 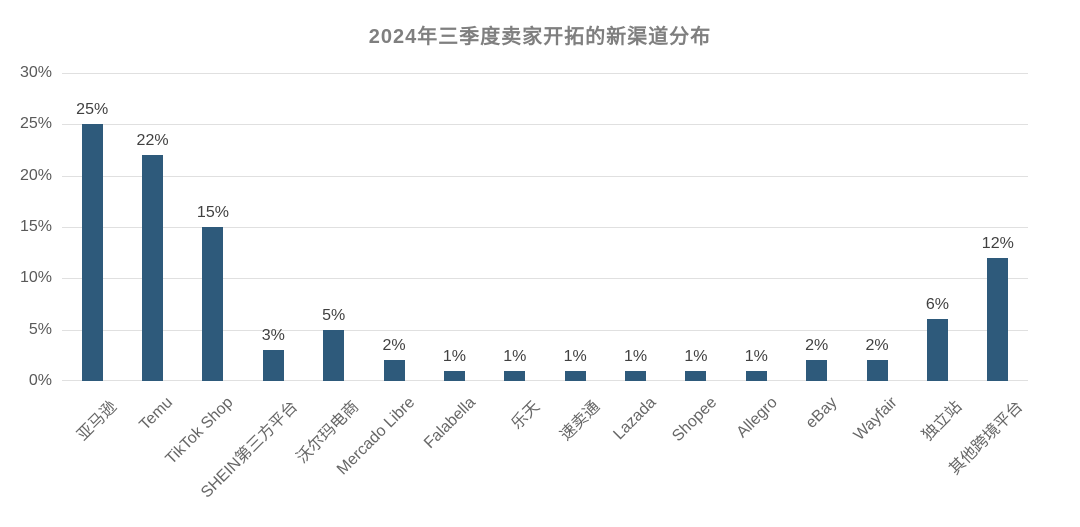 What do you see at coordinates (250, 457) in the screenshot?
I see `x-slot: SHEIN第三方平台` at bounding box center [250, 457].